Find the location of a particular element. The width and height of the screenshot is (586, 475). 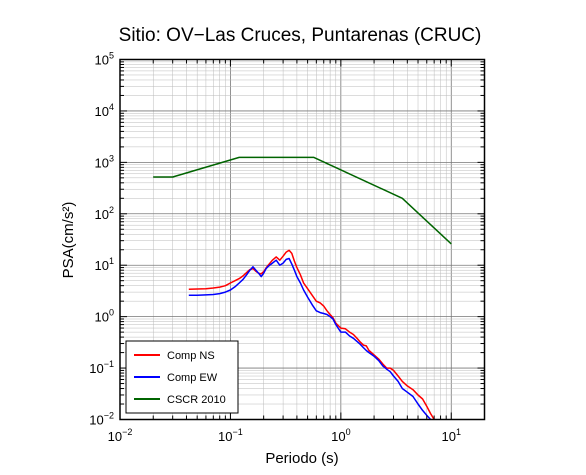

y-axis-label: PSA(cm/s²) is located at coordinates (68, 240).